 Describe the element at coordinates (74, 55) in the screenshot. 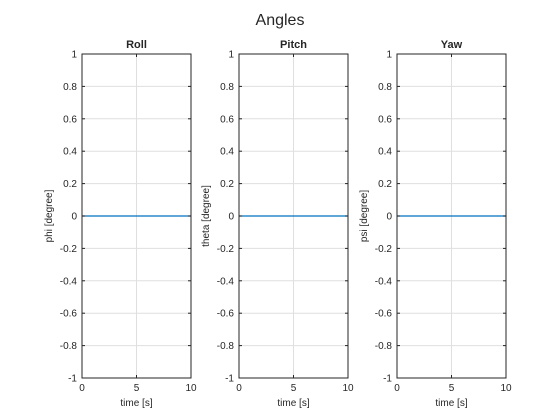

I see `roll-y-tick-label: 1` at that location.